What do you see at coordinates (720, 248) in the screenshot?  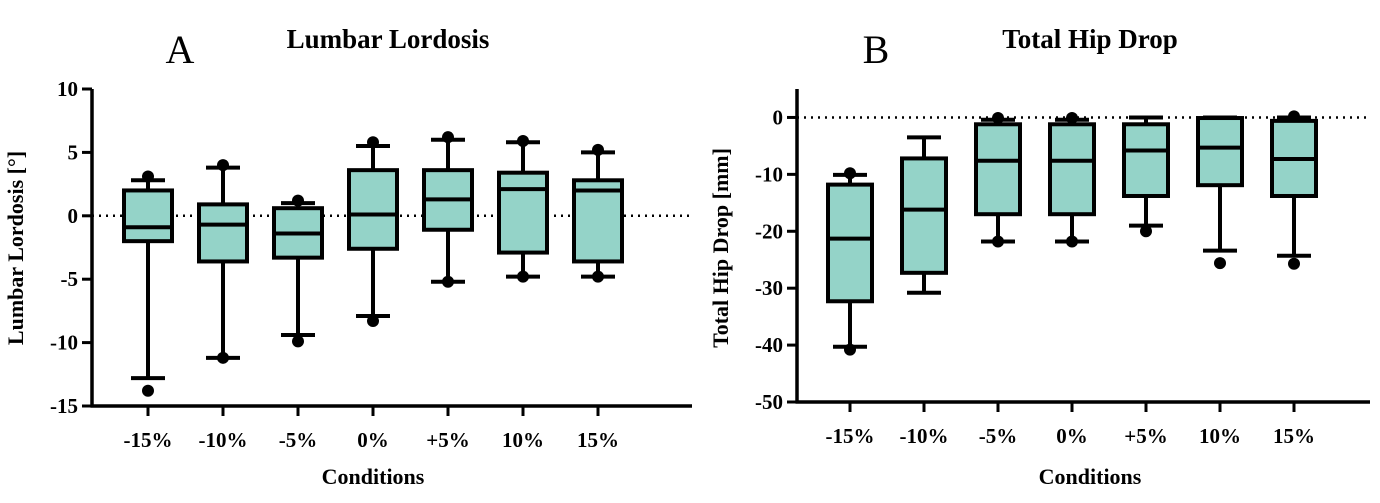 I see `y-axis-label: Total Hip Drop [mm]` at bounding box center [720, 248].